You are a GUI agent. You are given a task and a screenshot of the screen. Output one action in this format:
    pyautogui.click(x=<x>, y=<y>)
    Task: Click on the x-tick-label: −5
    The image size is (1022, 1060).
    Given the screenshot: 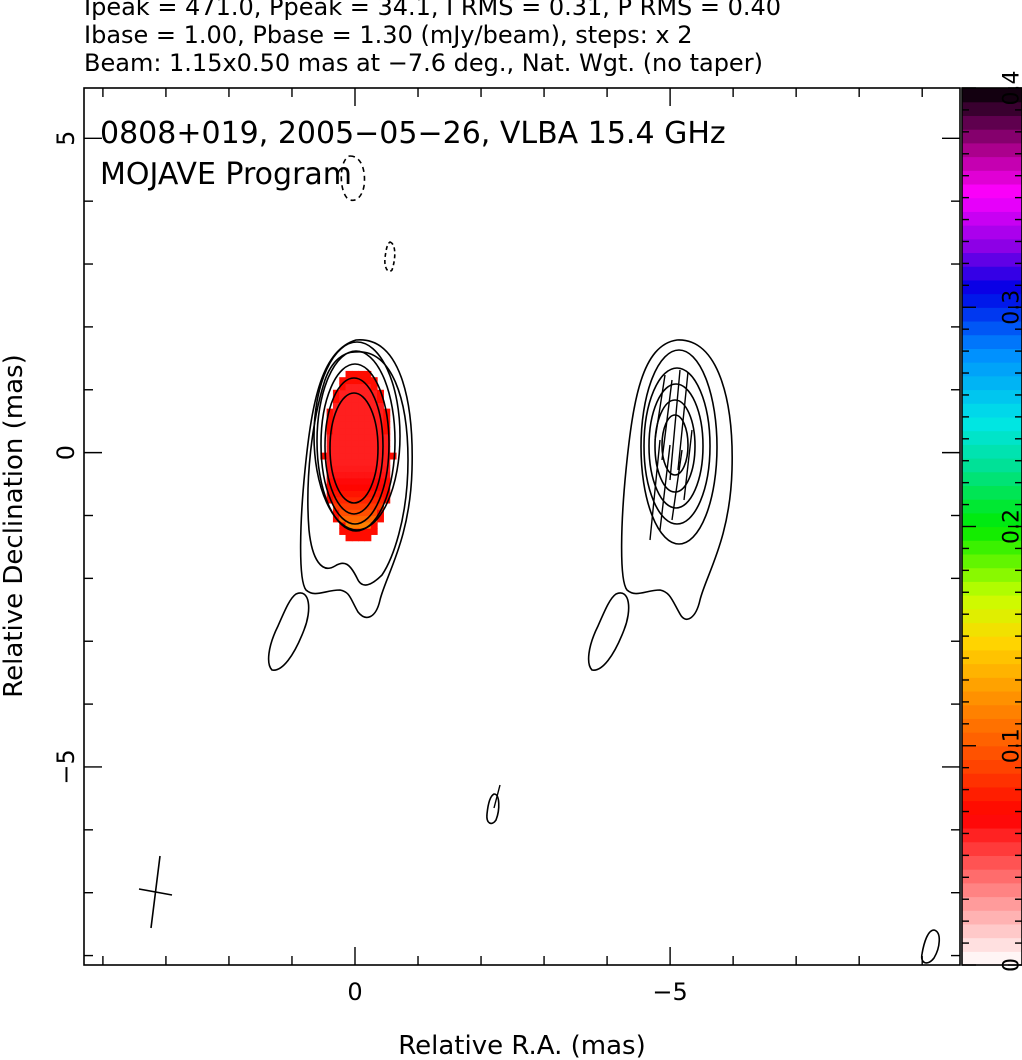 What is the action you would take?
    pyautogui.click(x=669, y=992)
    